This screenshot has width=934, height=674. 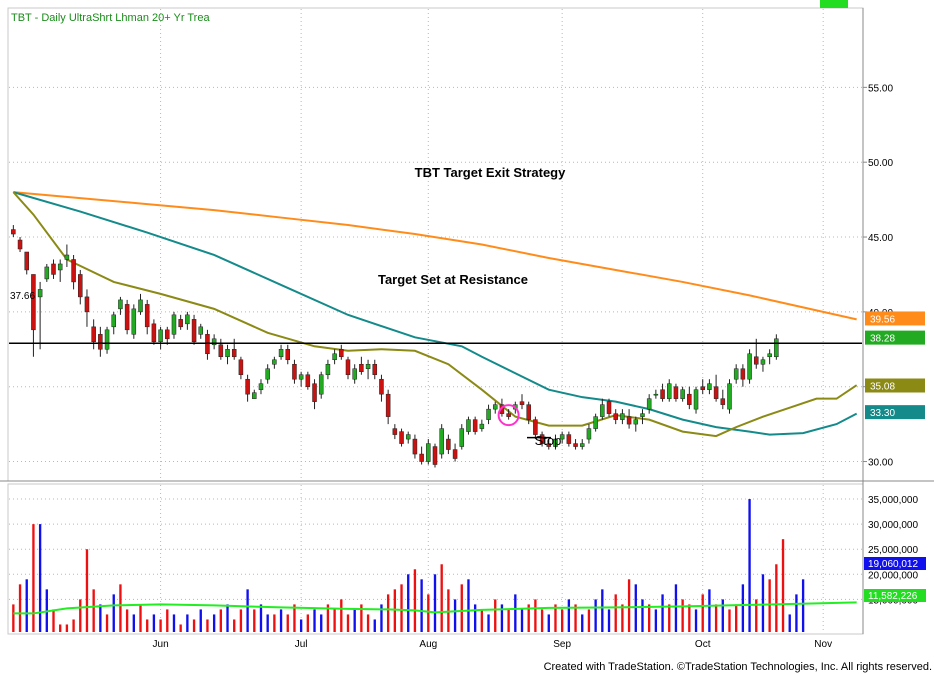 What do you see at coordinates (893, 596) in the screenshot?
I see `avg-volume-value: 11,582,226` at bounding box center [893, 596].